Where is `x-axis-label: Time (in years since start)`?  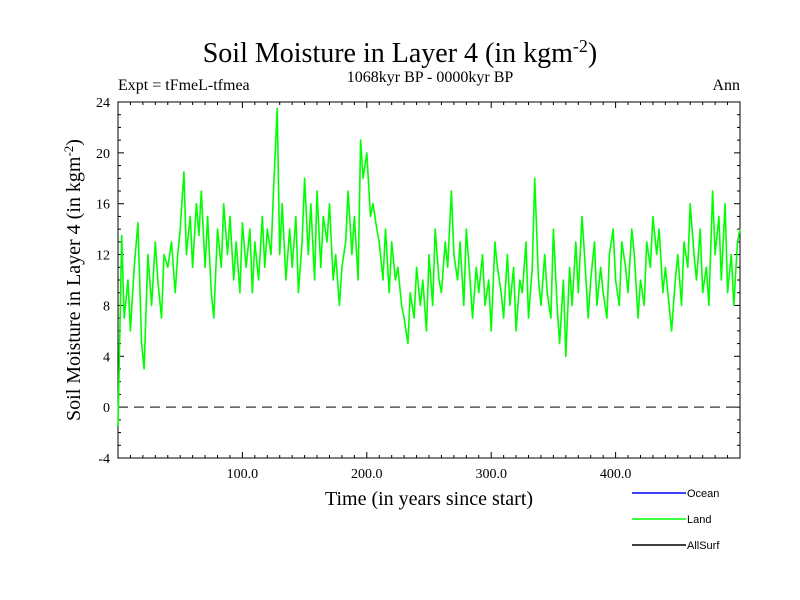
x-axis-label: Time (in years since start) is located at coordinates (429, 499).